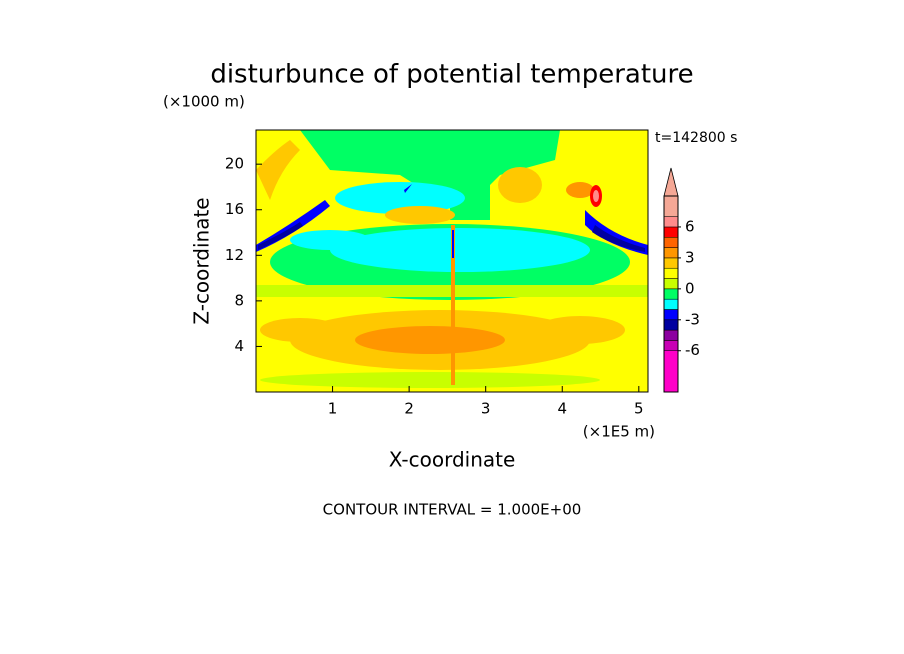 The image size is (904, 654). I want to click on x-tick-label: 2, so click(409, 409).